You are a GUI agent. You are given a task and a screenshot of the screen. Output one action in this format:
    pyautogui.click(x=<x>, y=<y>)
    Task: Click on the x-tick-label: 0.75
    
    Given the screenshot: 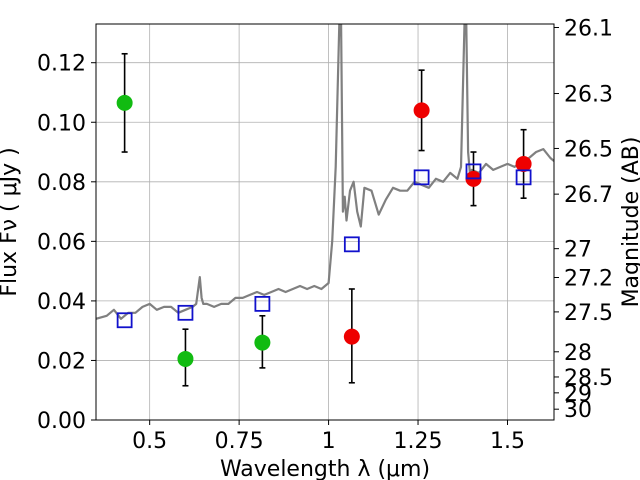 What is the action you would take?
    pyautogui.click(x=239, y=441)
    